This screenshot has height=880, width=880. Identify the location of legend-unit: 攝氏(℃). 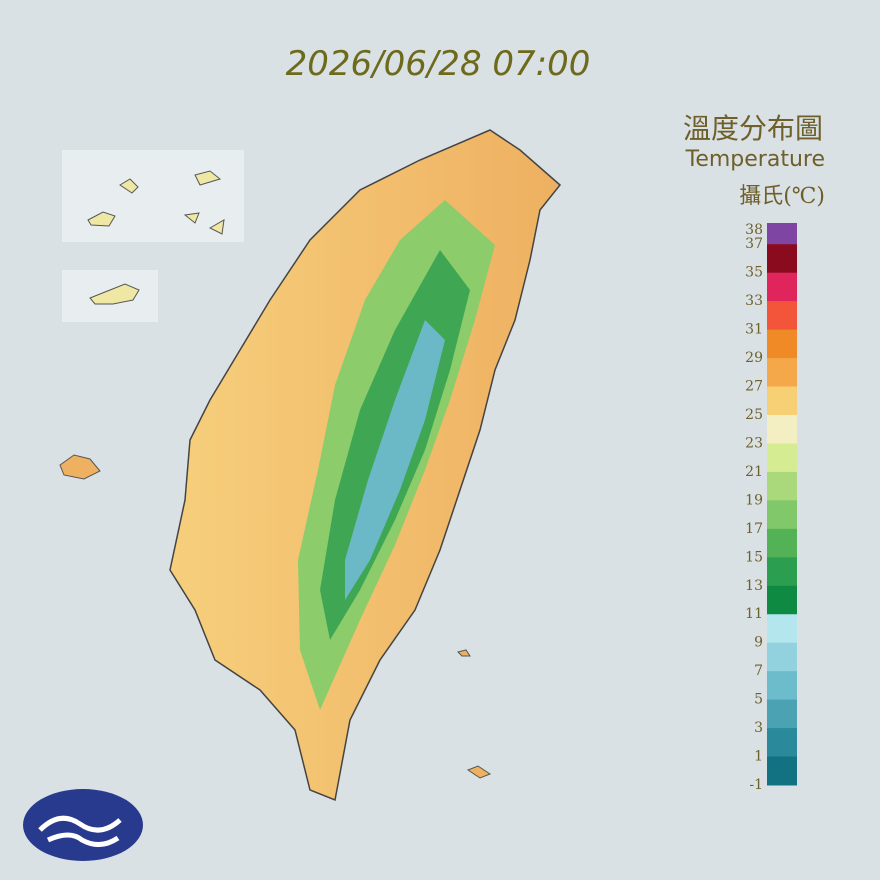
(782, 196).